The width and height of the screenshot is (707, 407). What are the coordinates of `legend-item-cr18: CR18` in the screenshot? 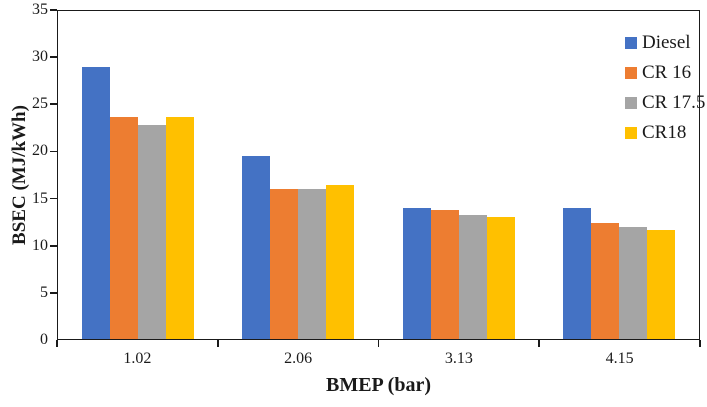 It's located at (665, 133).